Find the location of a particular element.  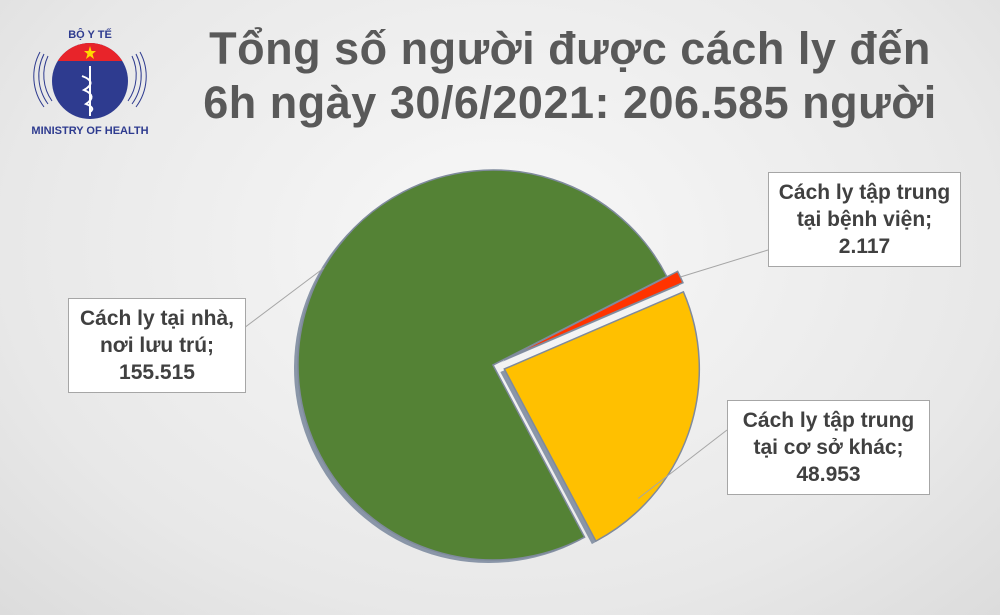

callout-other-line-2: tại cơ sở khác; is located at coordinates (828, 447).